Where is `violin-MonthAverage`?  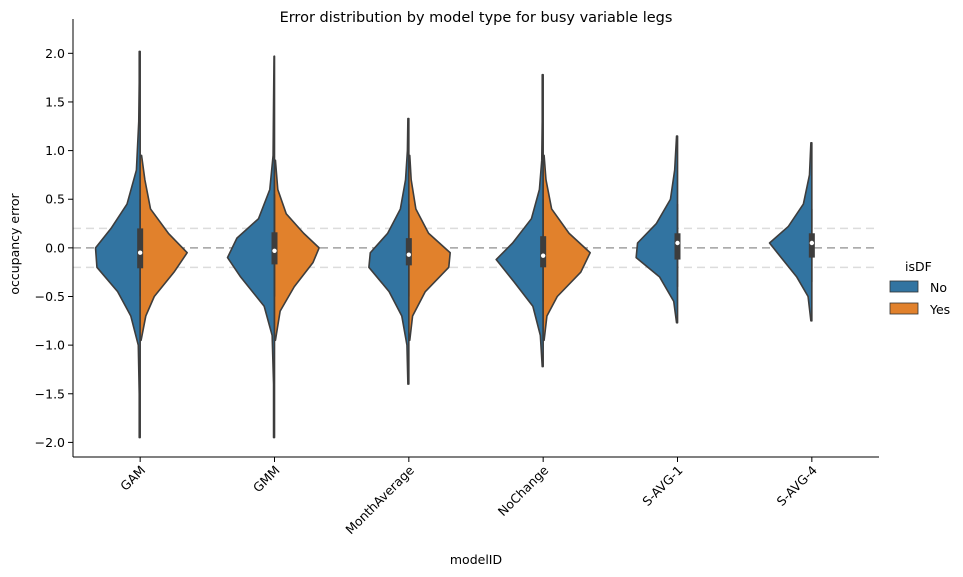 violin-MonthAverage is located at coordinates (409, 251).